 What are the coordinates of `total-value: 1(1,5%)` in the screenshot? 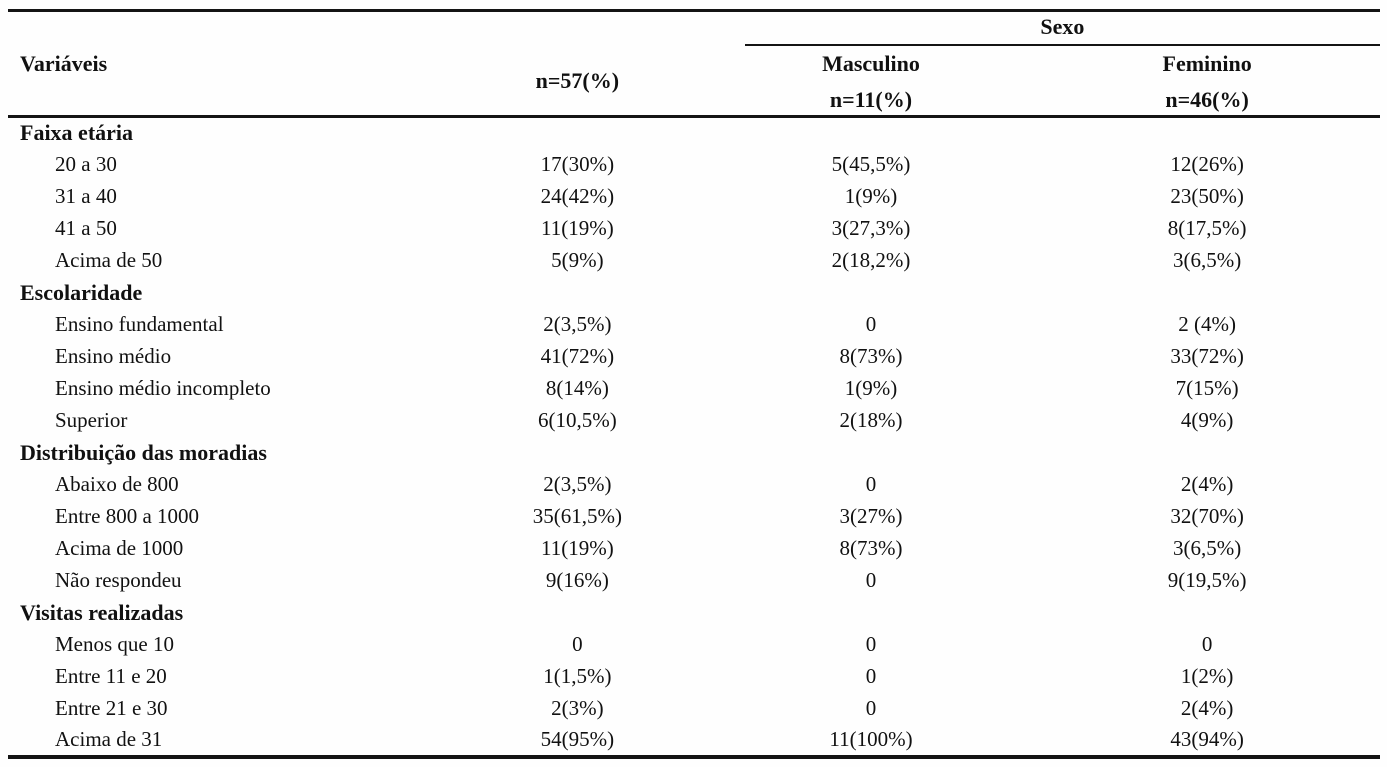 It's located at (577, 676).